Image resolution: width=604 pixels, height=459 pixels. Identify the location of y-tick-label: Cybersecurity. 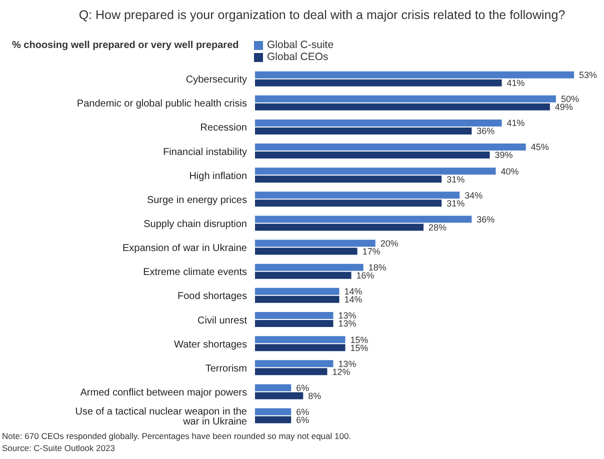
(216, 80).